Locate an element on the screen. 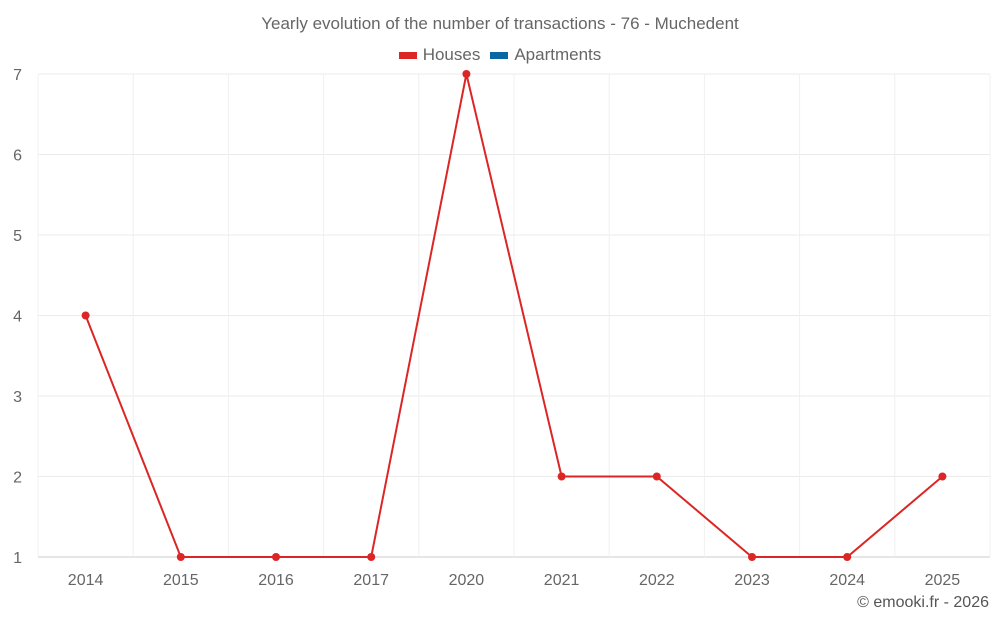  x-tick-label: 2014 is located at coordinates (86, 580).